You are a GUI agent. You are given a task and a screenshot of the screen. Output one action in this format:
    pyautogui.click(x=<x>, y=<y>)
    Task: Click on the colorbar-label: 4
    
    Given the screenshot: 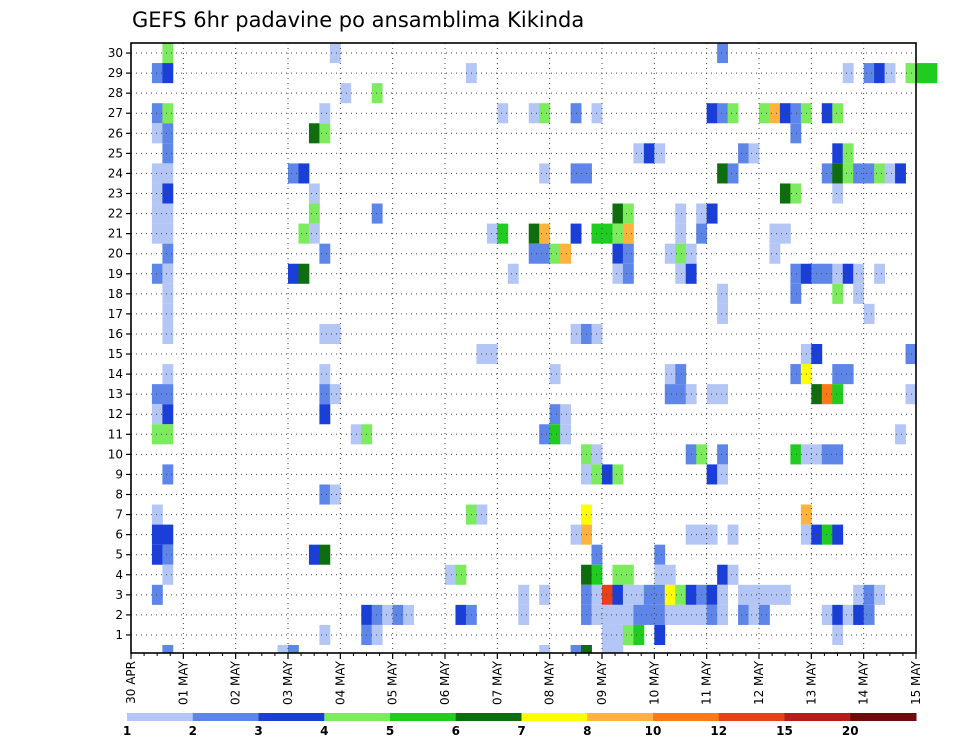 What is the action you would take?
    pyautogui.click(x=324, y=731)
    